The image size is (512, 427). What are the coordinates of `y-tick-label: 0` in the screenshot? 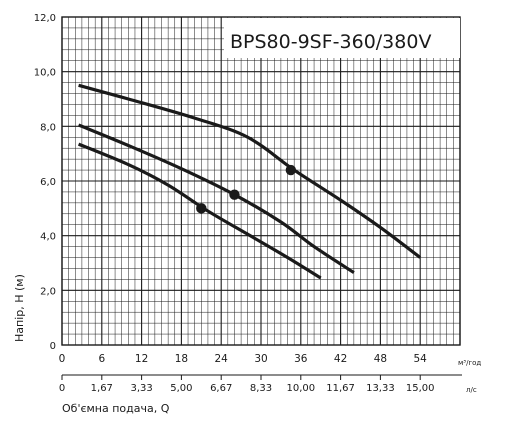 It's located at (53, 346).